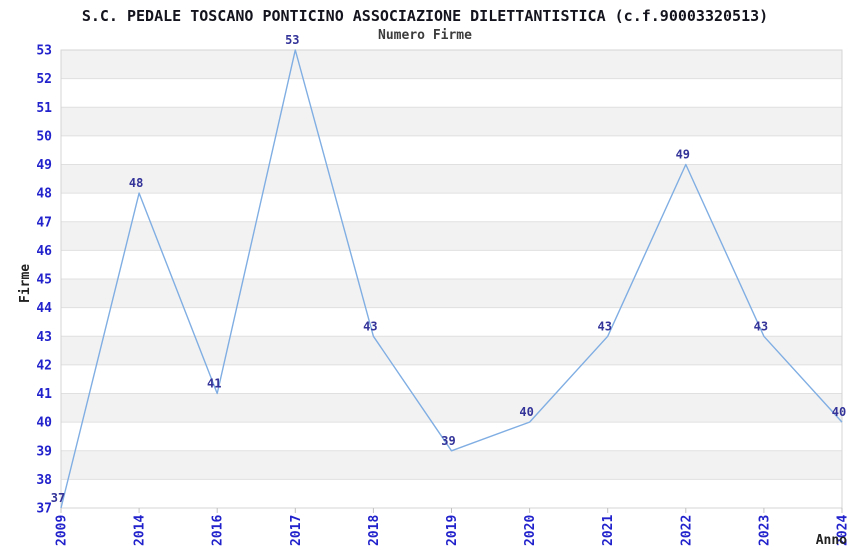  I want to click on chart-subtitle: Numero Firme, so click(425, 35).